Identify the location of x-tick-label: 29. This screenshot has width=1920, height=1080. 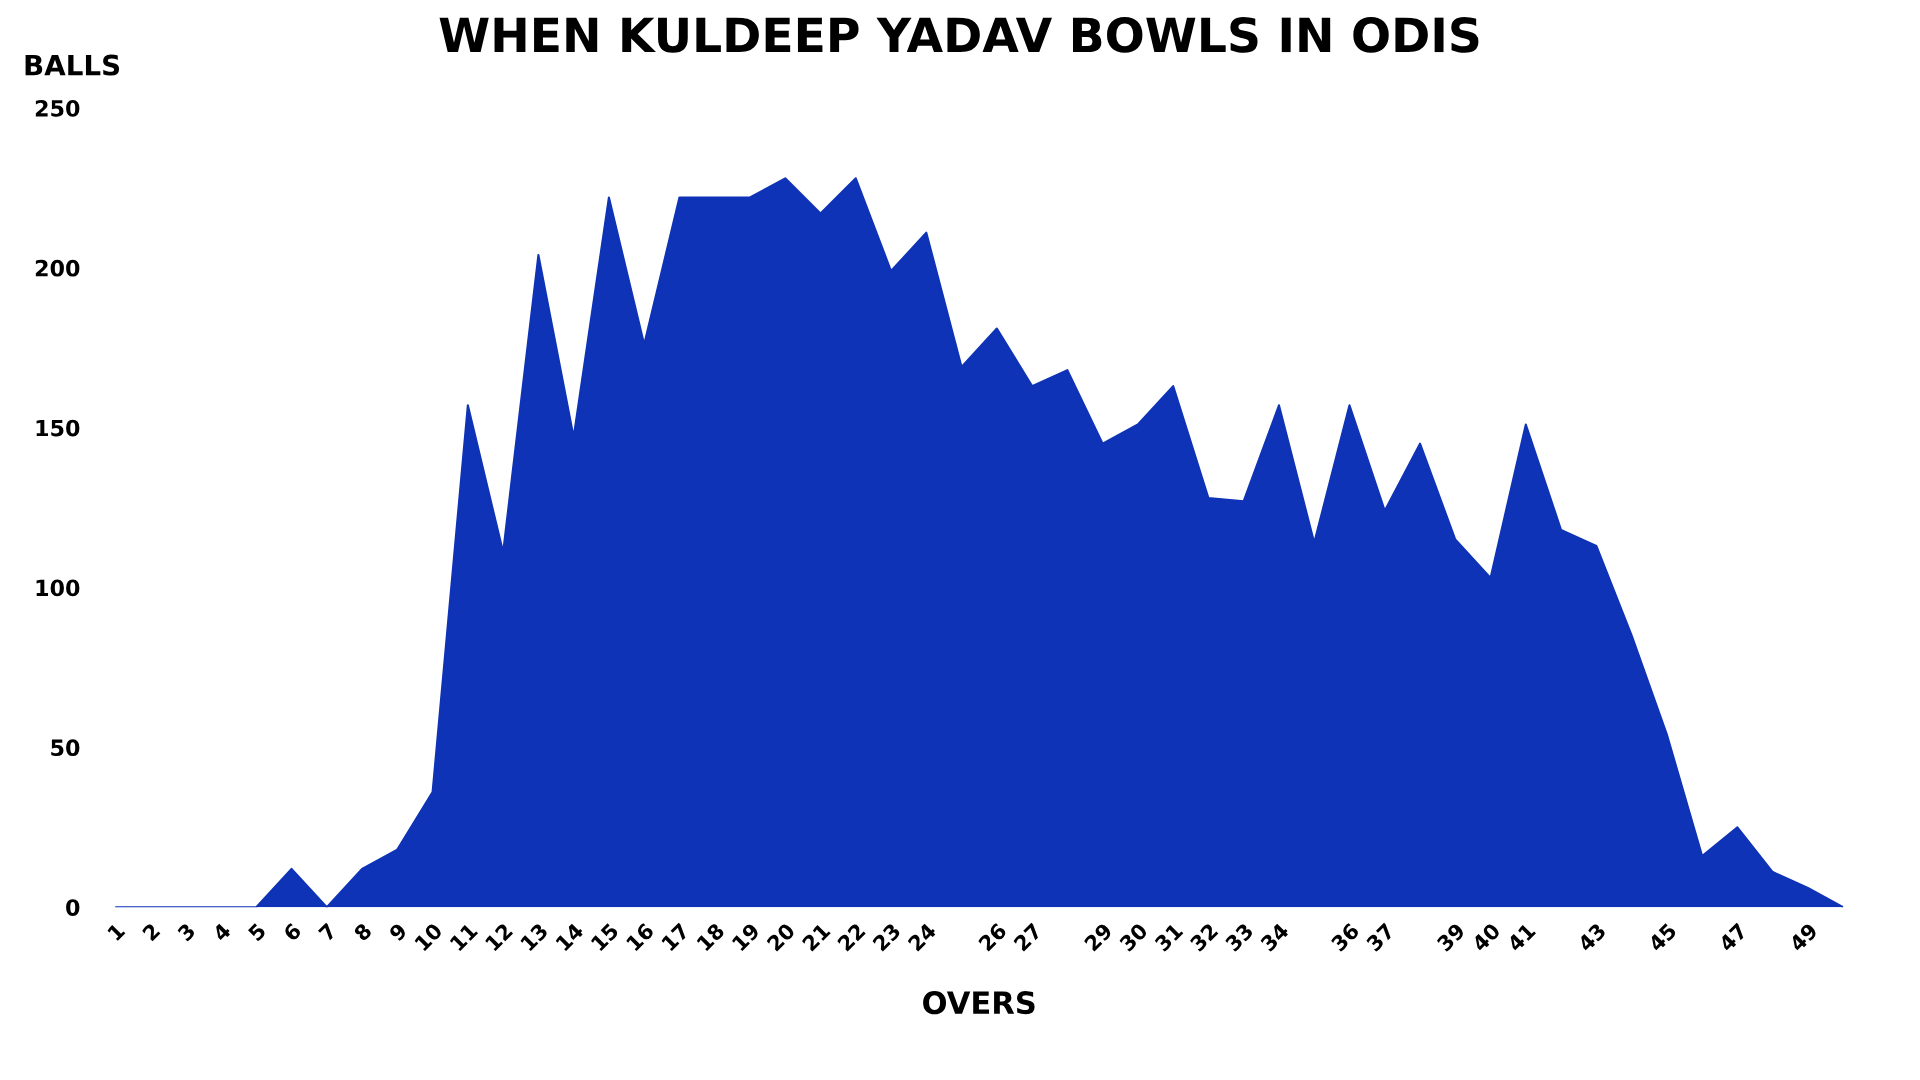
(1098, 937).